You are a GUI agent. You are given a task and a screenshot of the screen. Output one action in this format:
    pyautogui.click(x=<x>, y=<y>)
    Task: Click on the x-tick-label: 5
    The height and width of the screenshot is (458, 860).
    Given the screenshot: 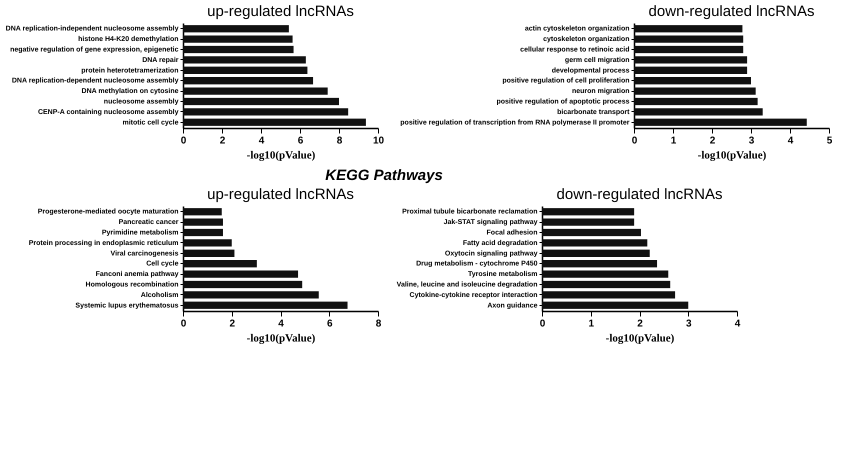 What is the action you would take?
    pyautogui.click(x=829, y=141)
    